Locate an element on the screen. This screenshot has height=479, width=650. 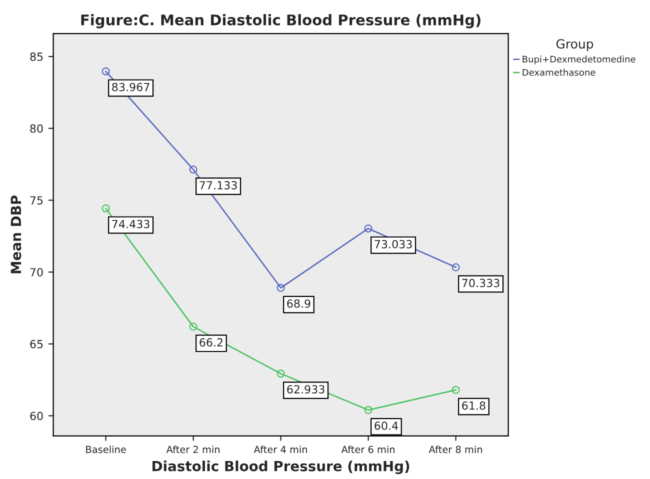
legend-title: Group is located at coordinates (575, 45).